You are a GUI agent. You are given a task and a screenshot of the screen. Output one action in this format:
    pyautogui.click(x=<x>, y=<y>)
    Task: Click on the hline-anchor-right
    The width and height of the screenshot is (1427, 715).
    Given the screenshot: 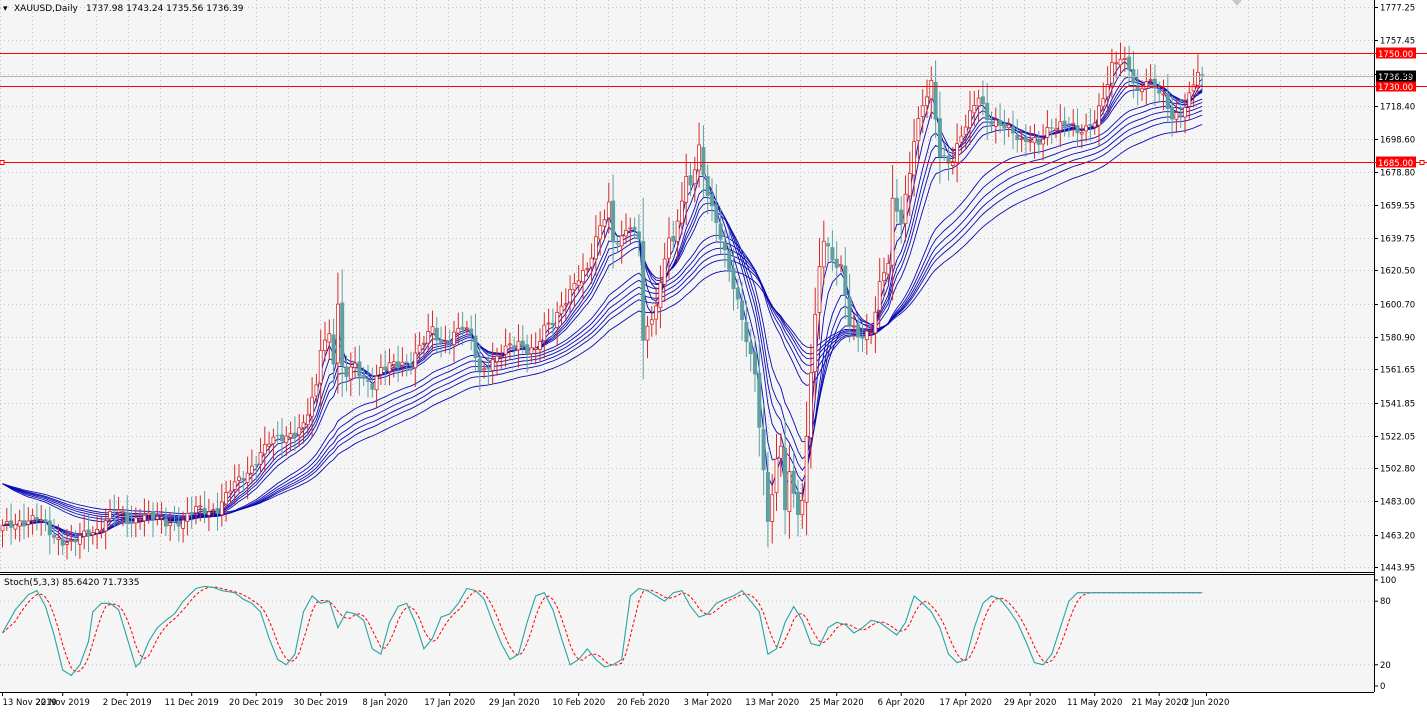 What is the action you would take?
    pyautogui.click(x=1422, y=162)
    